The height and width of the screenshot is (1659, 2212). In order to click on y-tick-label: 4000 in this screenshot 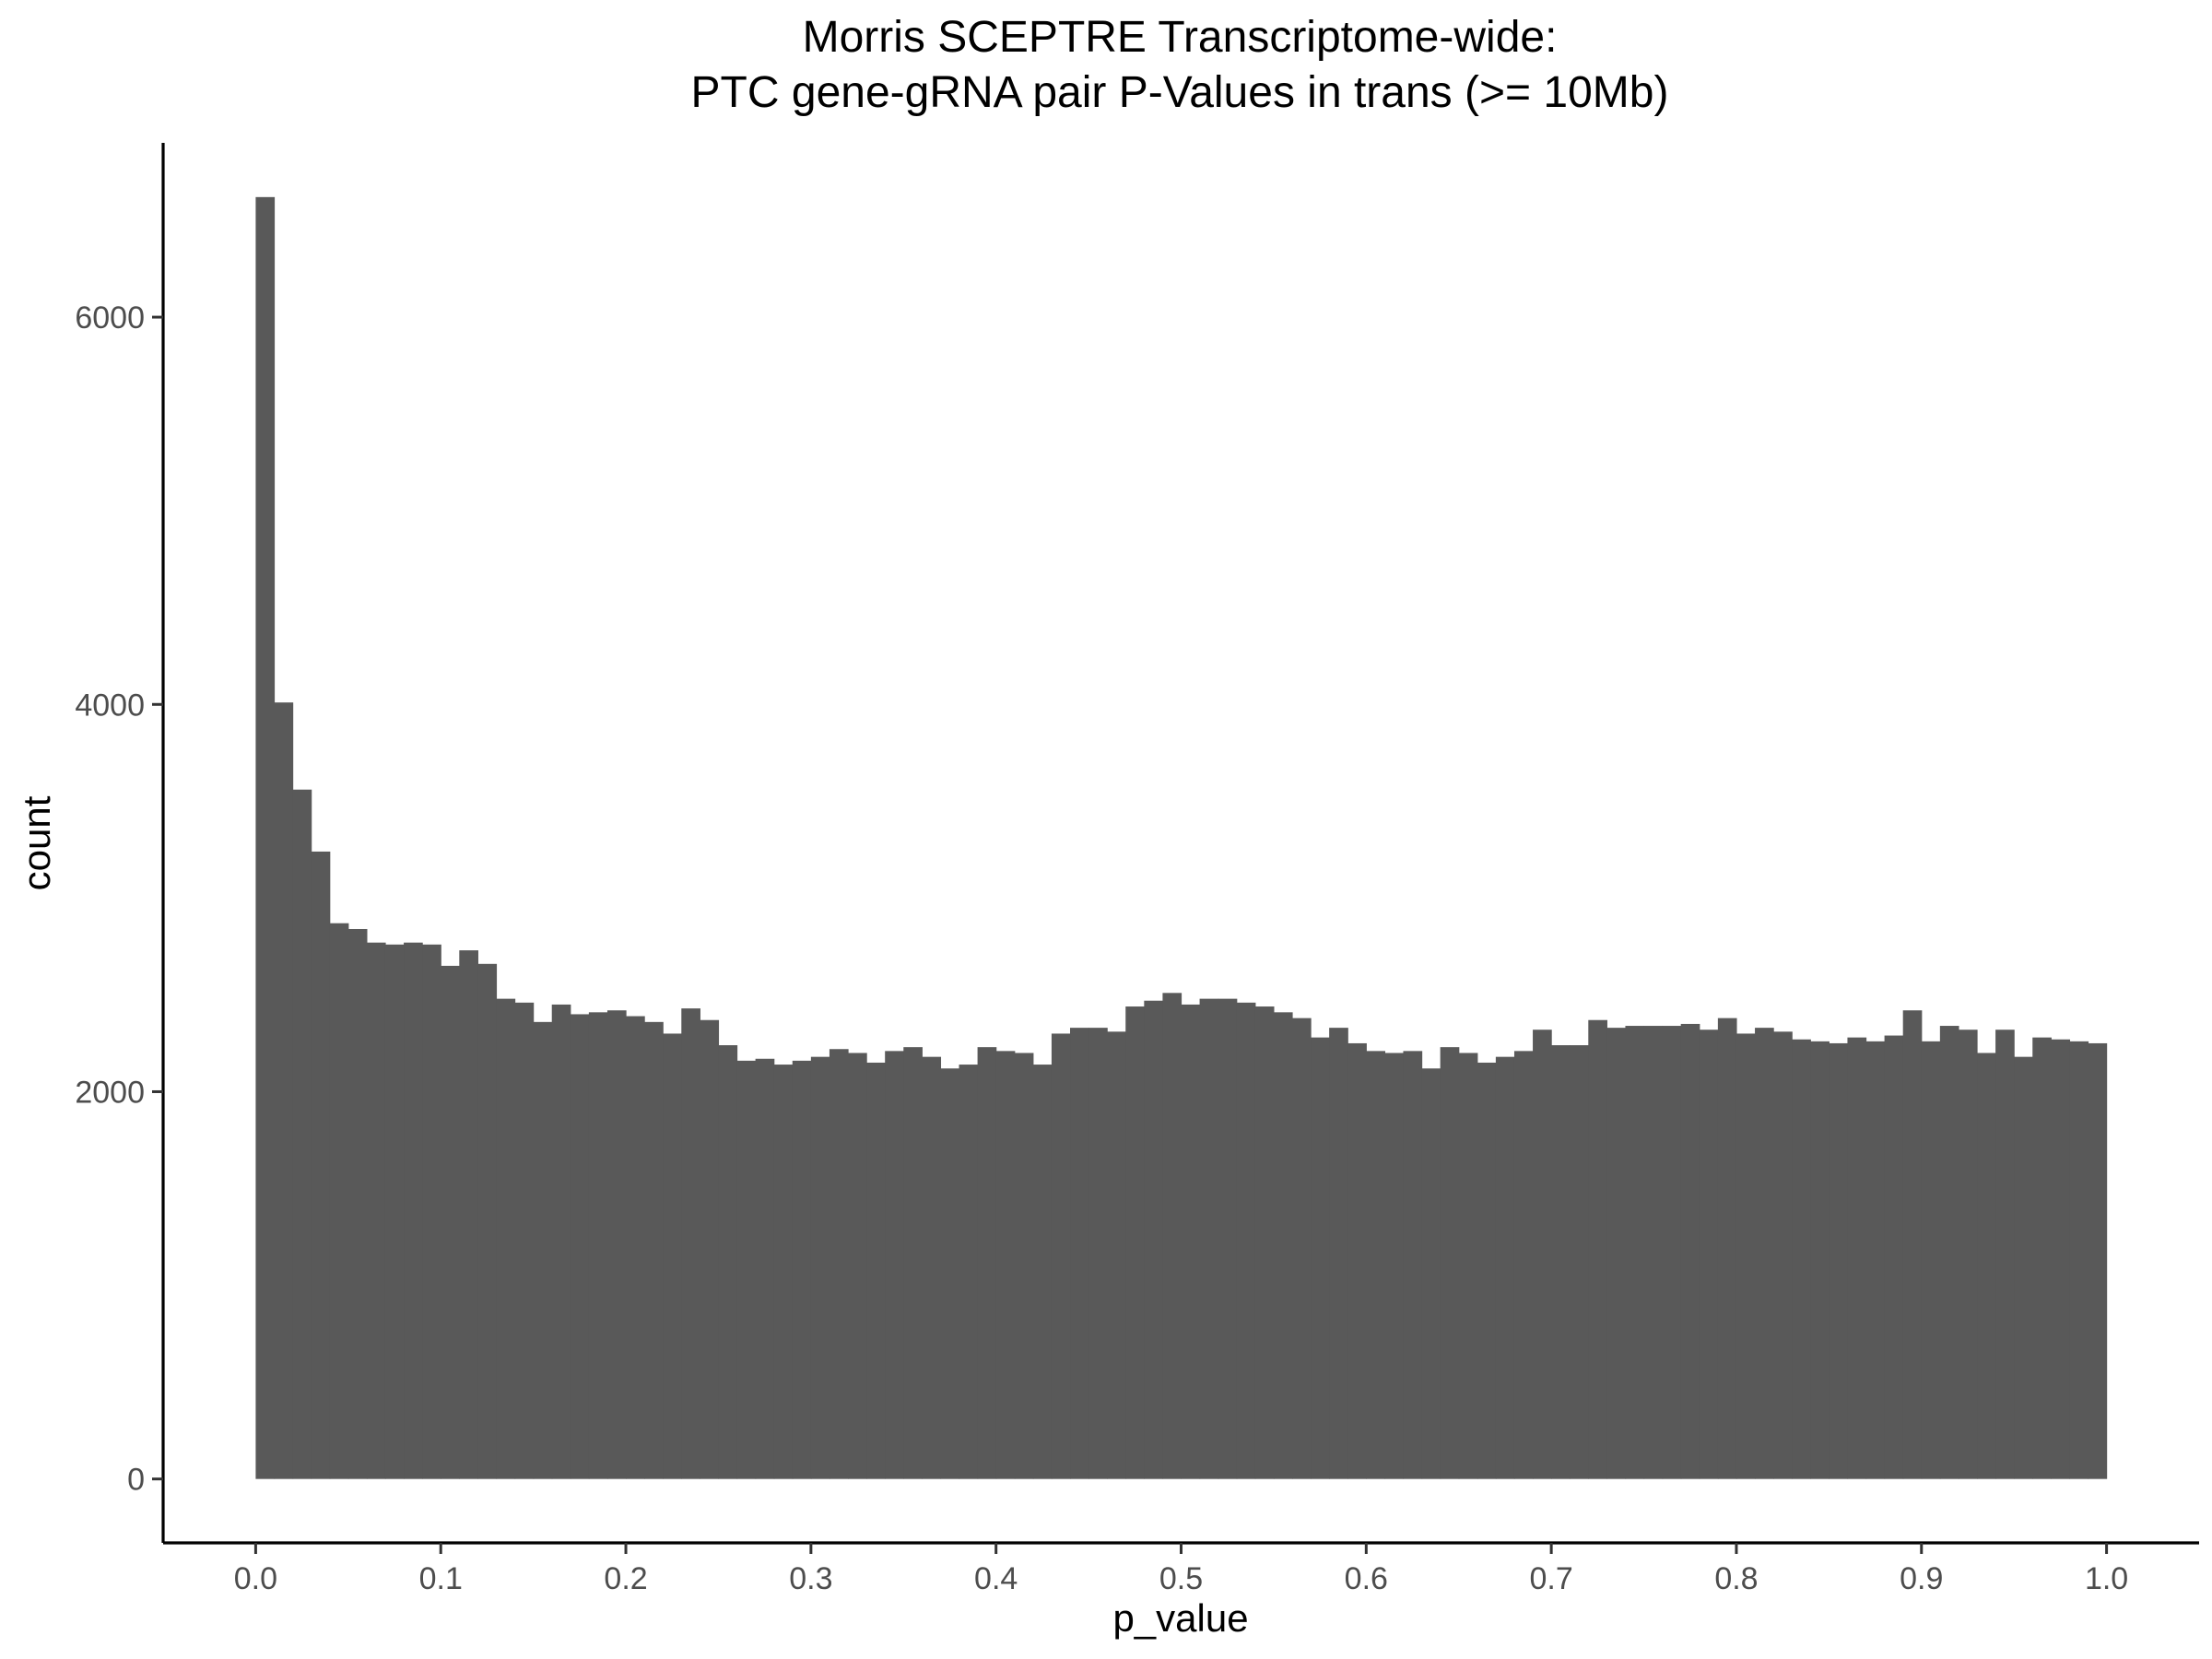, I will do `click(110, 705)`.